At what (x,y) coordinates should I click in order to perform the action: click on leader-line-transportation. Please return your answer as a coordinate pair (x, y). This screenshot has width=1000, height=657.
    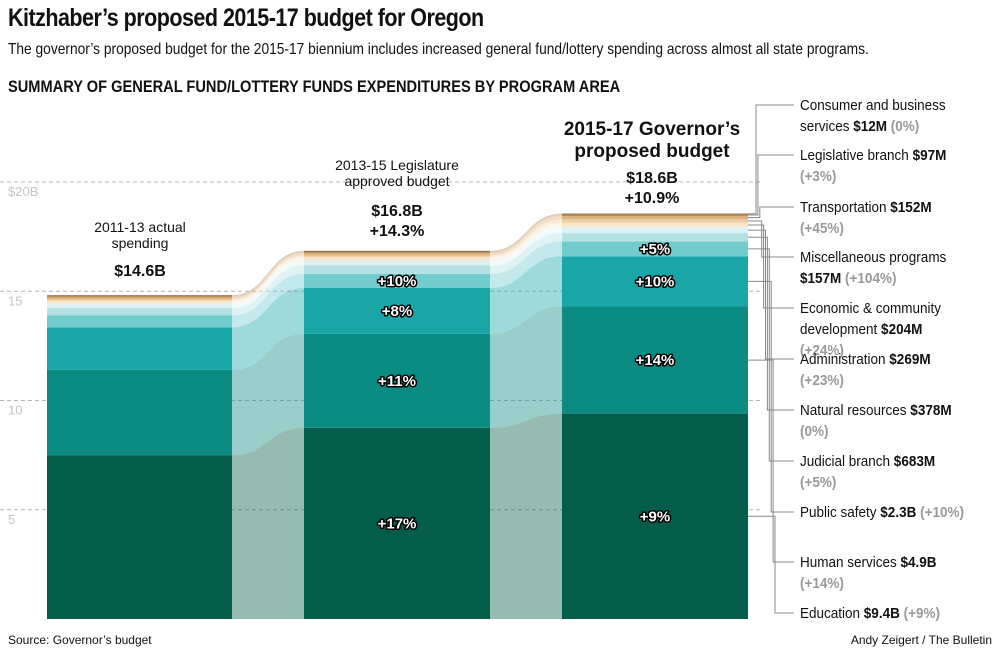
    Looking at the image, I should click on (771, 212).